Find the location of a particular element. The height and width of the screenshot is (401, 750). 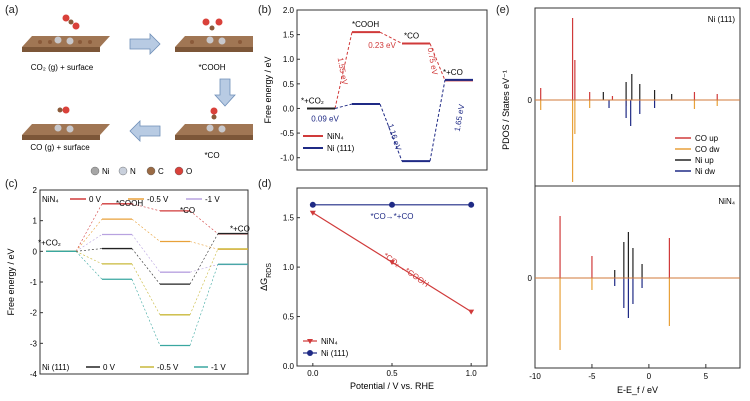

x-tick-label: -5 is located at coordinates (592, 376).